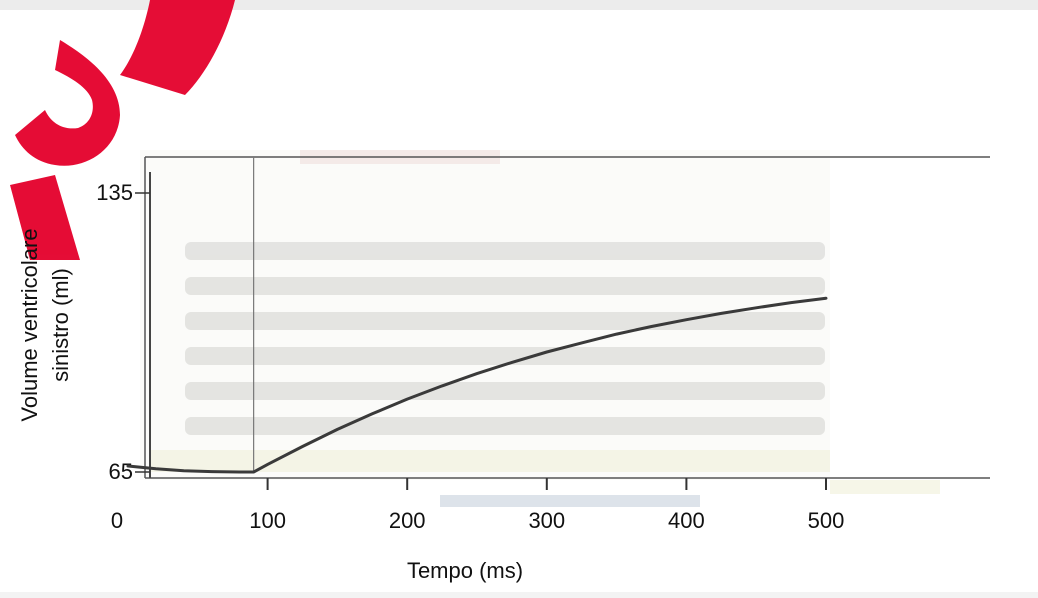  I want to click on x-tick-label: 300, so click(546, 520).